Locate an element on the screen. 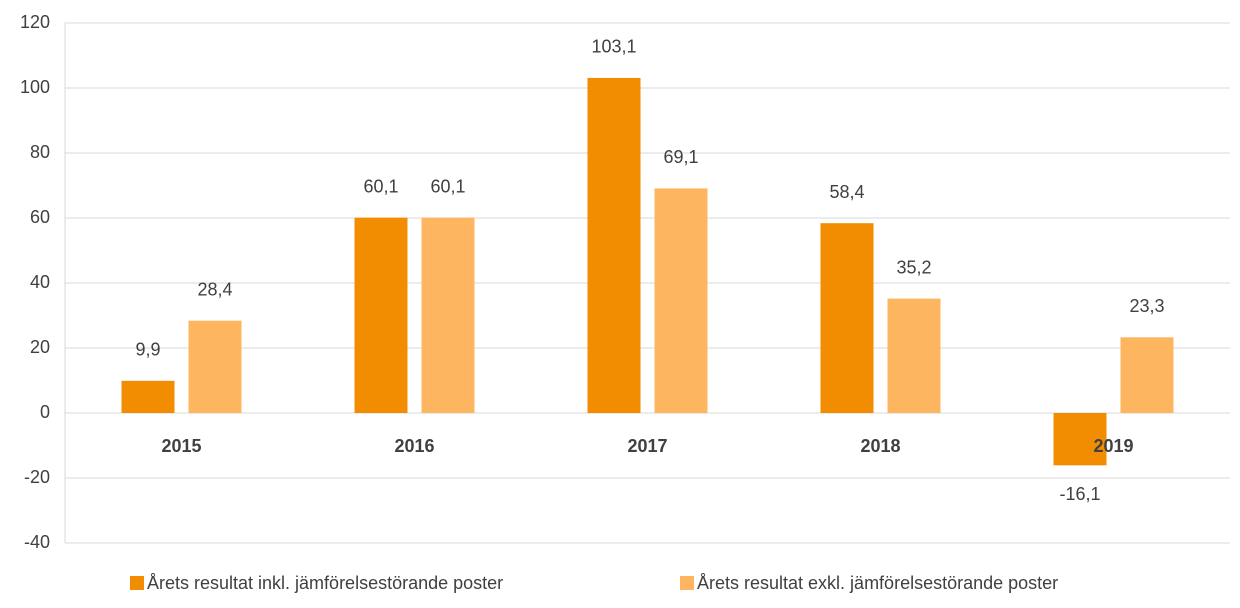 This screenshot has width=1240, height=608. y-tick-label: 60 is located at coordinates (40, 217).